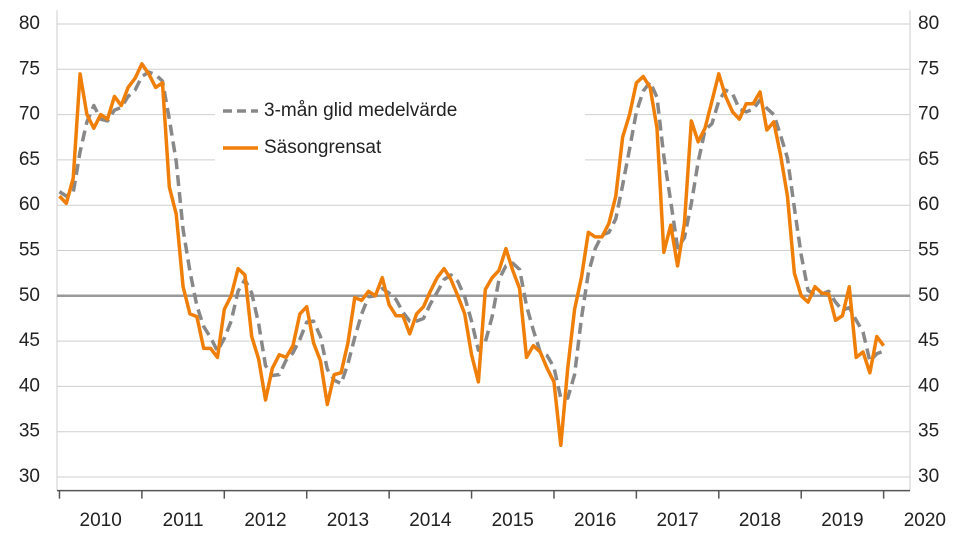 This screenshot has height=533, width=962. I want to click on y-tick-label: 75, so click(29, 68).